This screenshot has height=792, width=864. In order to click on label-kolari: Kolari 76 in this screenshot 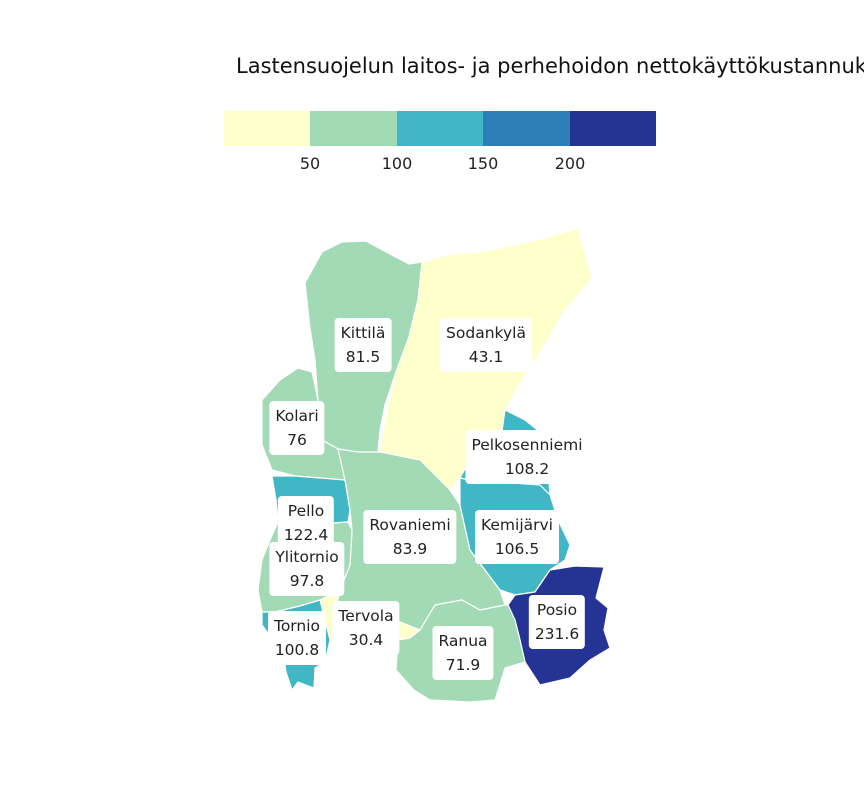, I will do `click(297, 428)`.